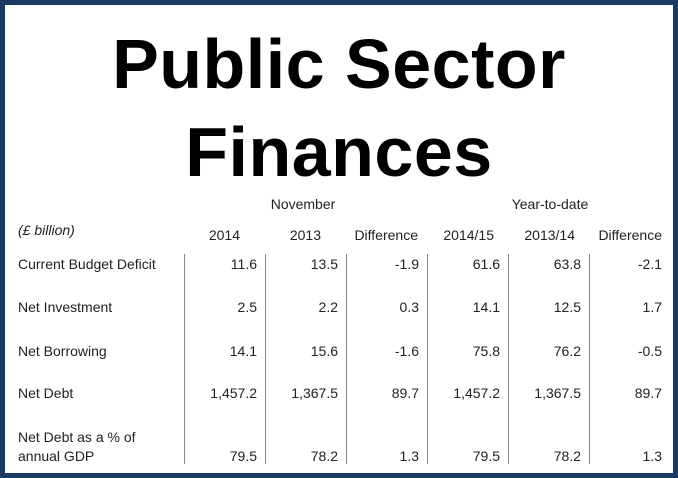  Describe the element at coordinates (549, 235) in the screenshot. I see `column-header-2013-14: 2013/14` at that location.